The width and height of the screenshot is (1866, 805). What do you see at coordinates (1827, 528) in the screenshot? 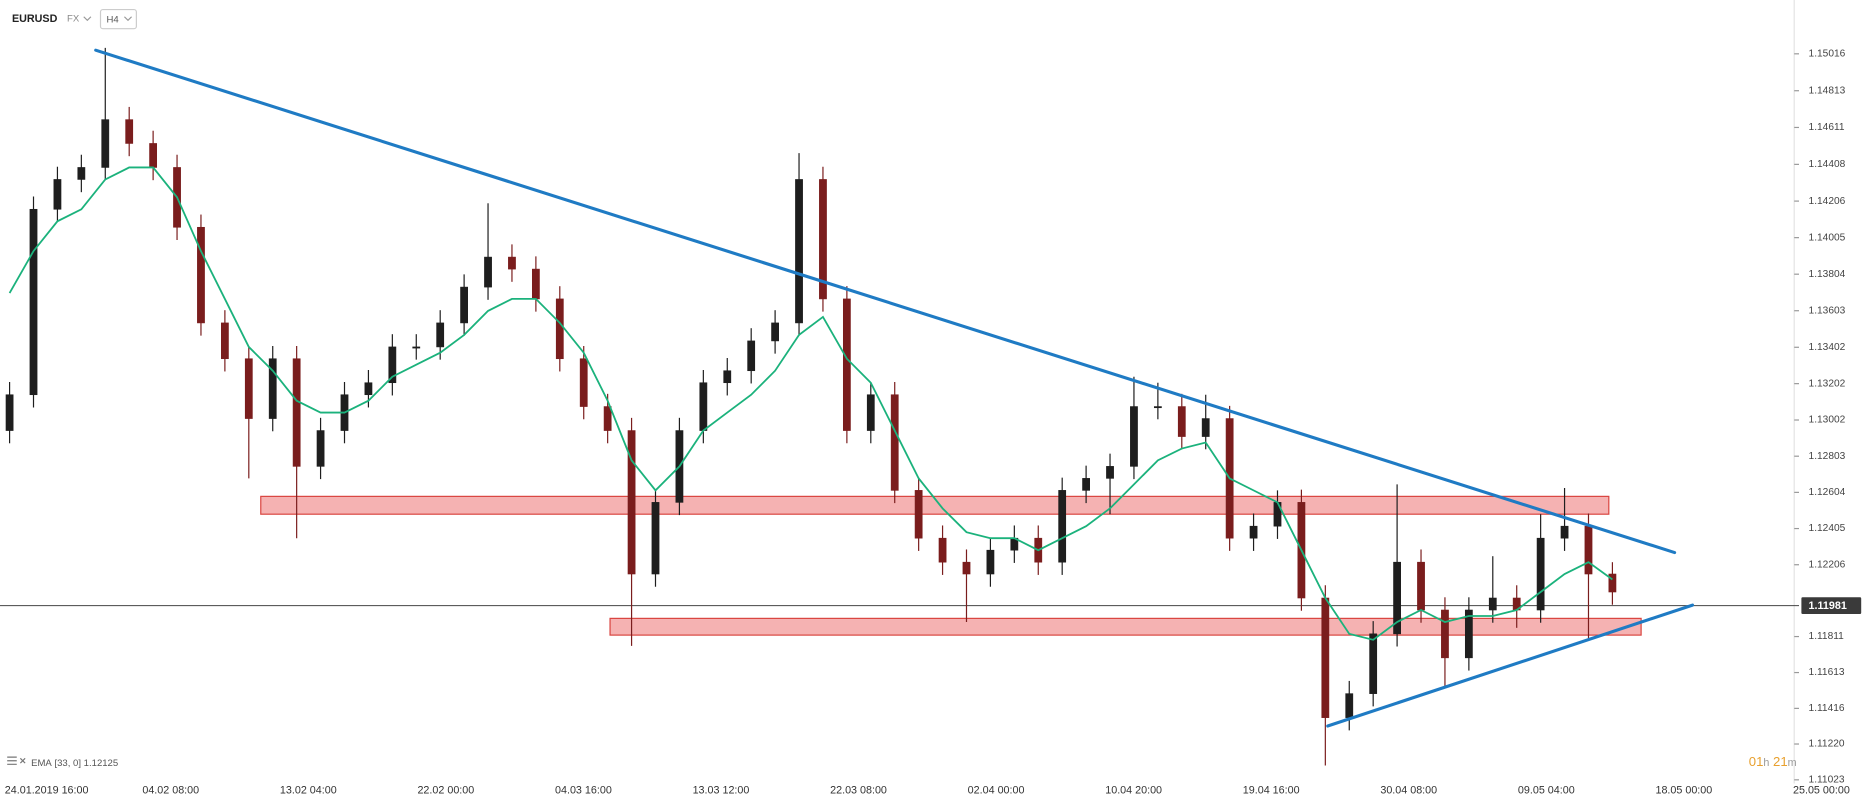
I see `y-tick-label: 1.12405` at bounding box center [1827, 528].